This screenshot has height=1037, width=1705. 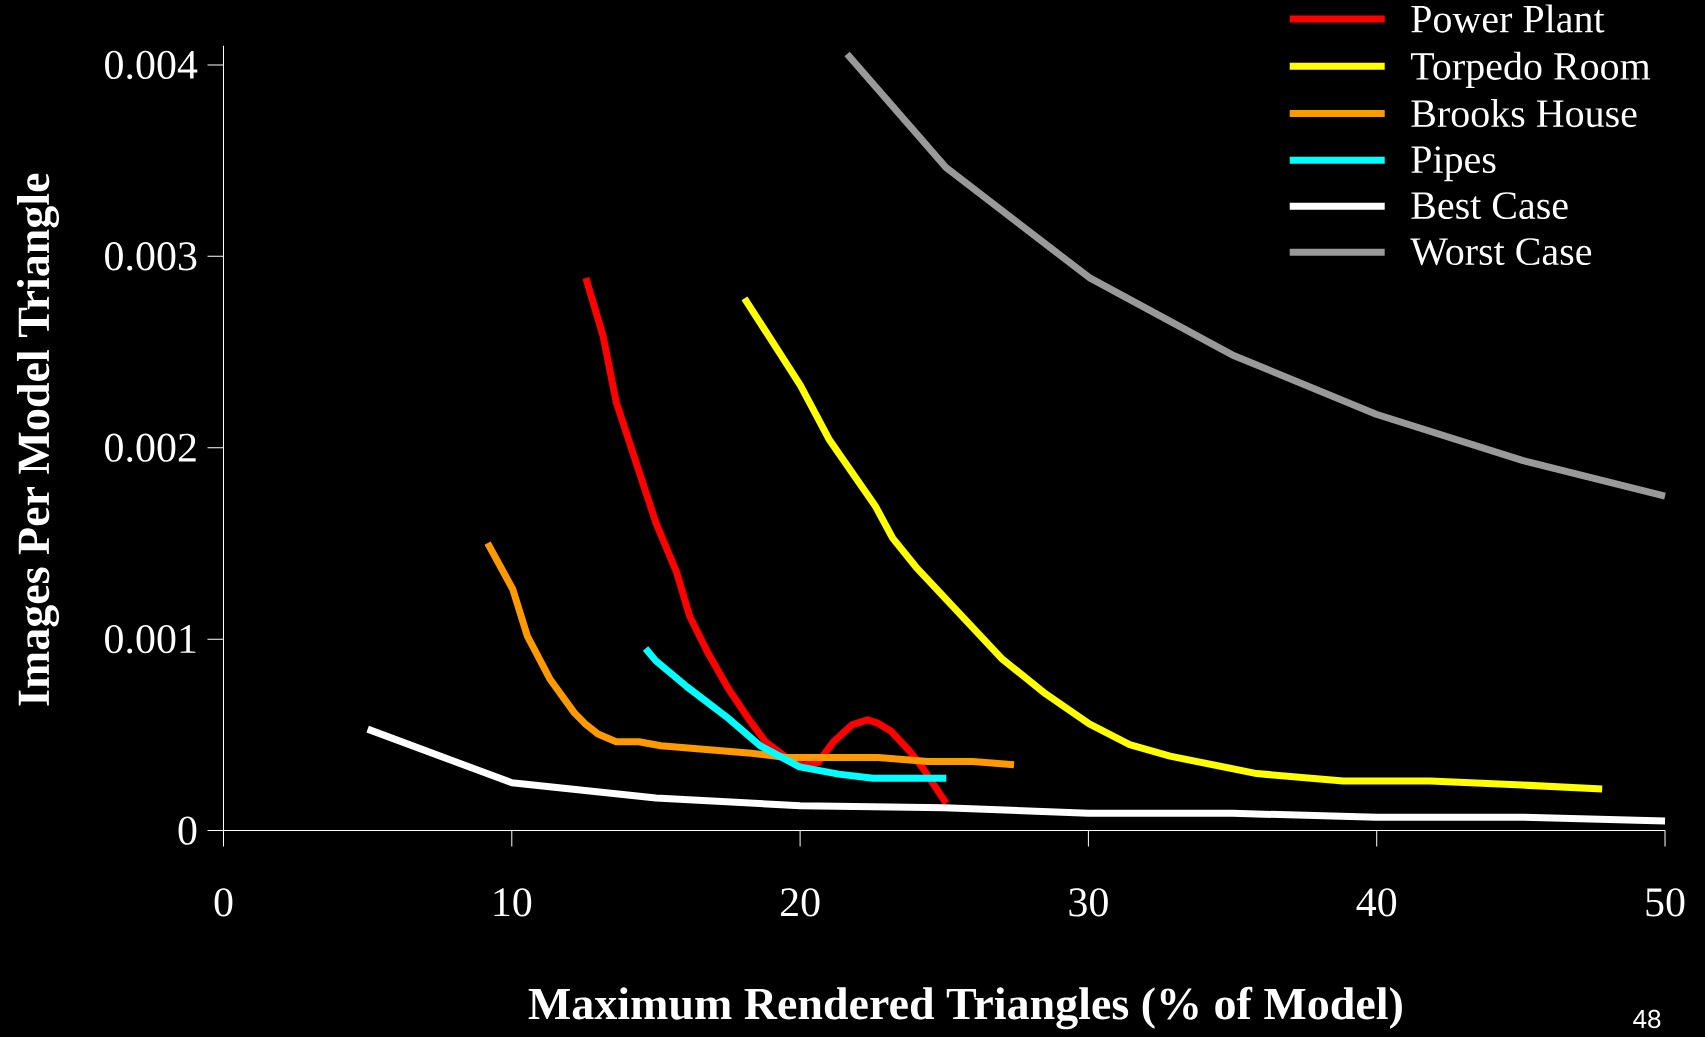 I want to click on legend-label: Best Case, so click(x=1489, y=206).